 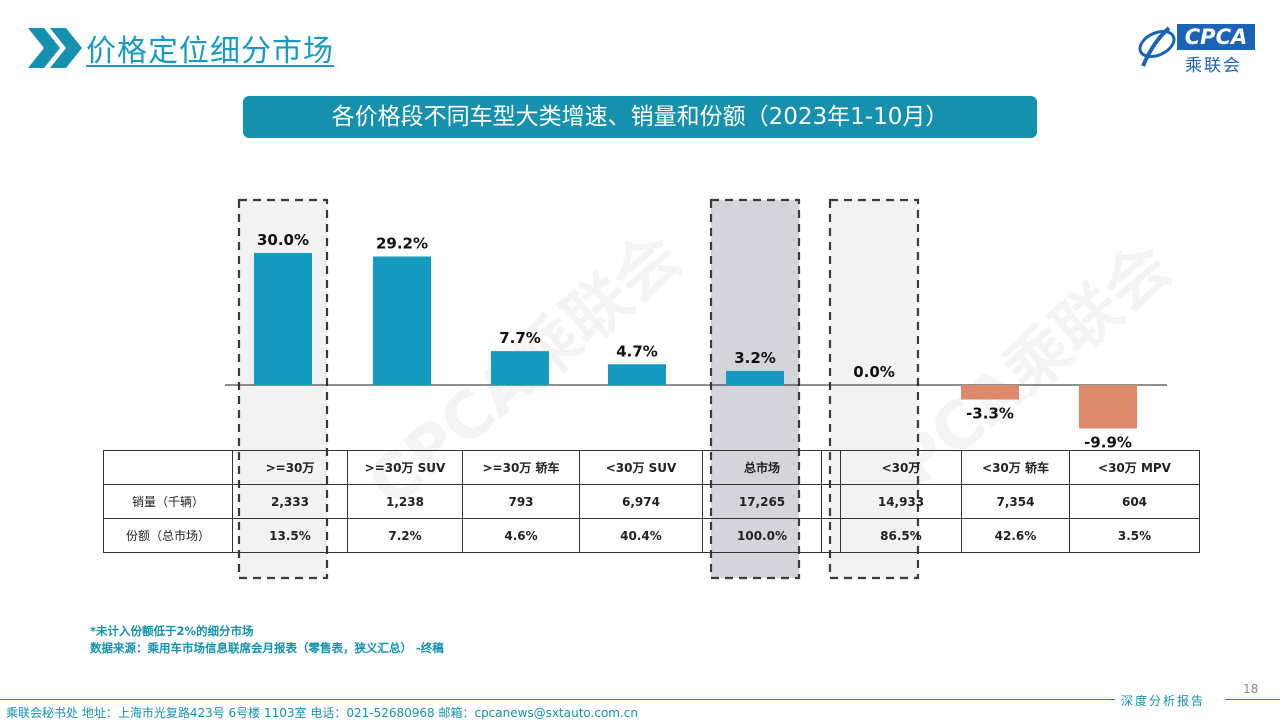 What do you see at coordinates (168, 501) in the screenshot?
I see `row-header: 销量（千辆）` at bounding box center [168, 501].